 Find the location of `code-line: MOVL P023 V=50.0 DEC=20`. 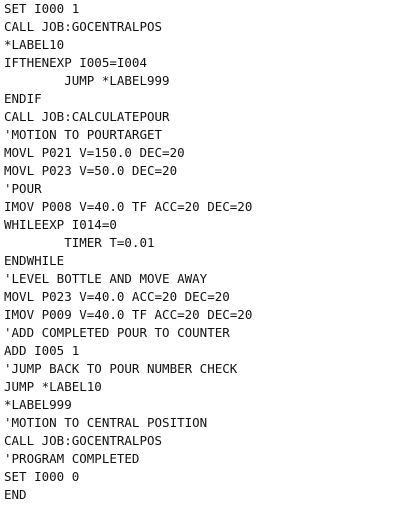

code-line: MOVL P023 V=50.0 DEC=20 is located at coordinates (91, 170).